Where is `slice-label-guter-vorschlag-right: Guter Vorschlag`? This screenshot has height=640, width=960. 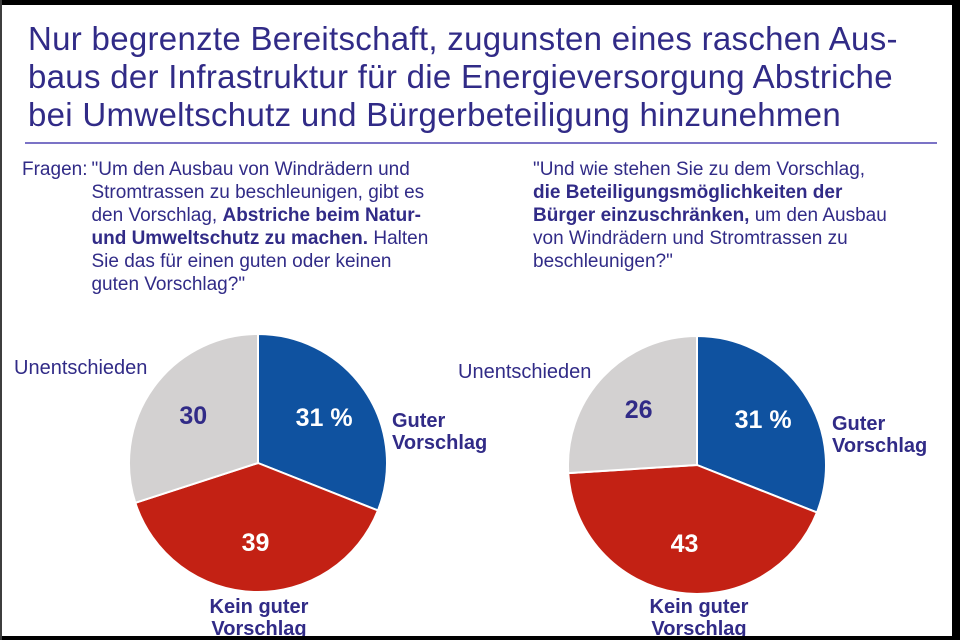
slice-label-guter-vorschlag-right: Guter Vorschlag is located at coordinates (880, 435).